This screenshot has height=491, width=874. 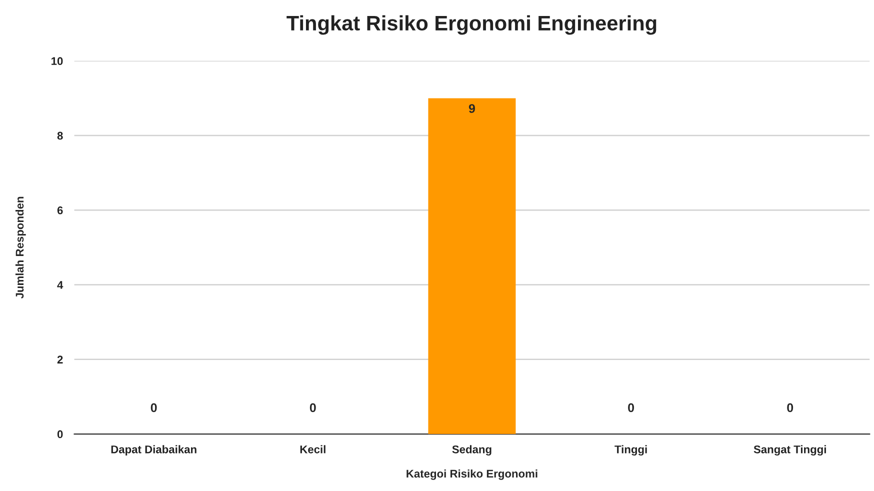 What do you see at coordinates (60, 360) in the screenshot?
I see `y-tick-label: 2` at bounding box center [60, 360].